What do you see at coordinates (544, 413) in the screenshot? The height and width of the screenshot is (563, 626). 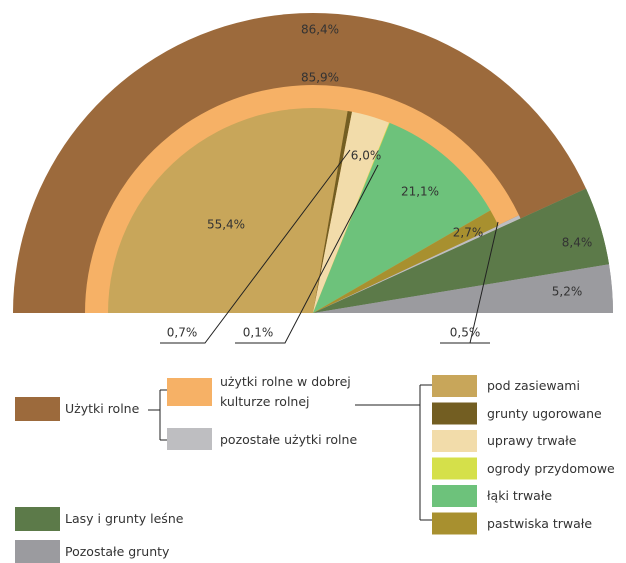 I see `legend-label: grunty ugorowane` at bounding box center [544, 413].